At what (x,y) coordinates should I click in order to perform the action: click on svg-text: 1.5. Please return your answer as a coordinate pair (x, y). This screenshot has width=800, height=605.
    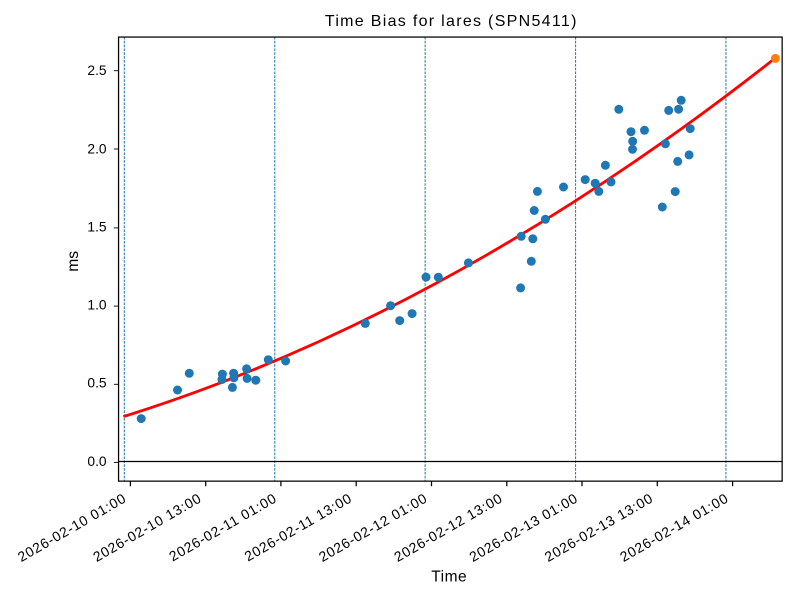
    Looking at the image, I should click on (97, 226).